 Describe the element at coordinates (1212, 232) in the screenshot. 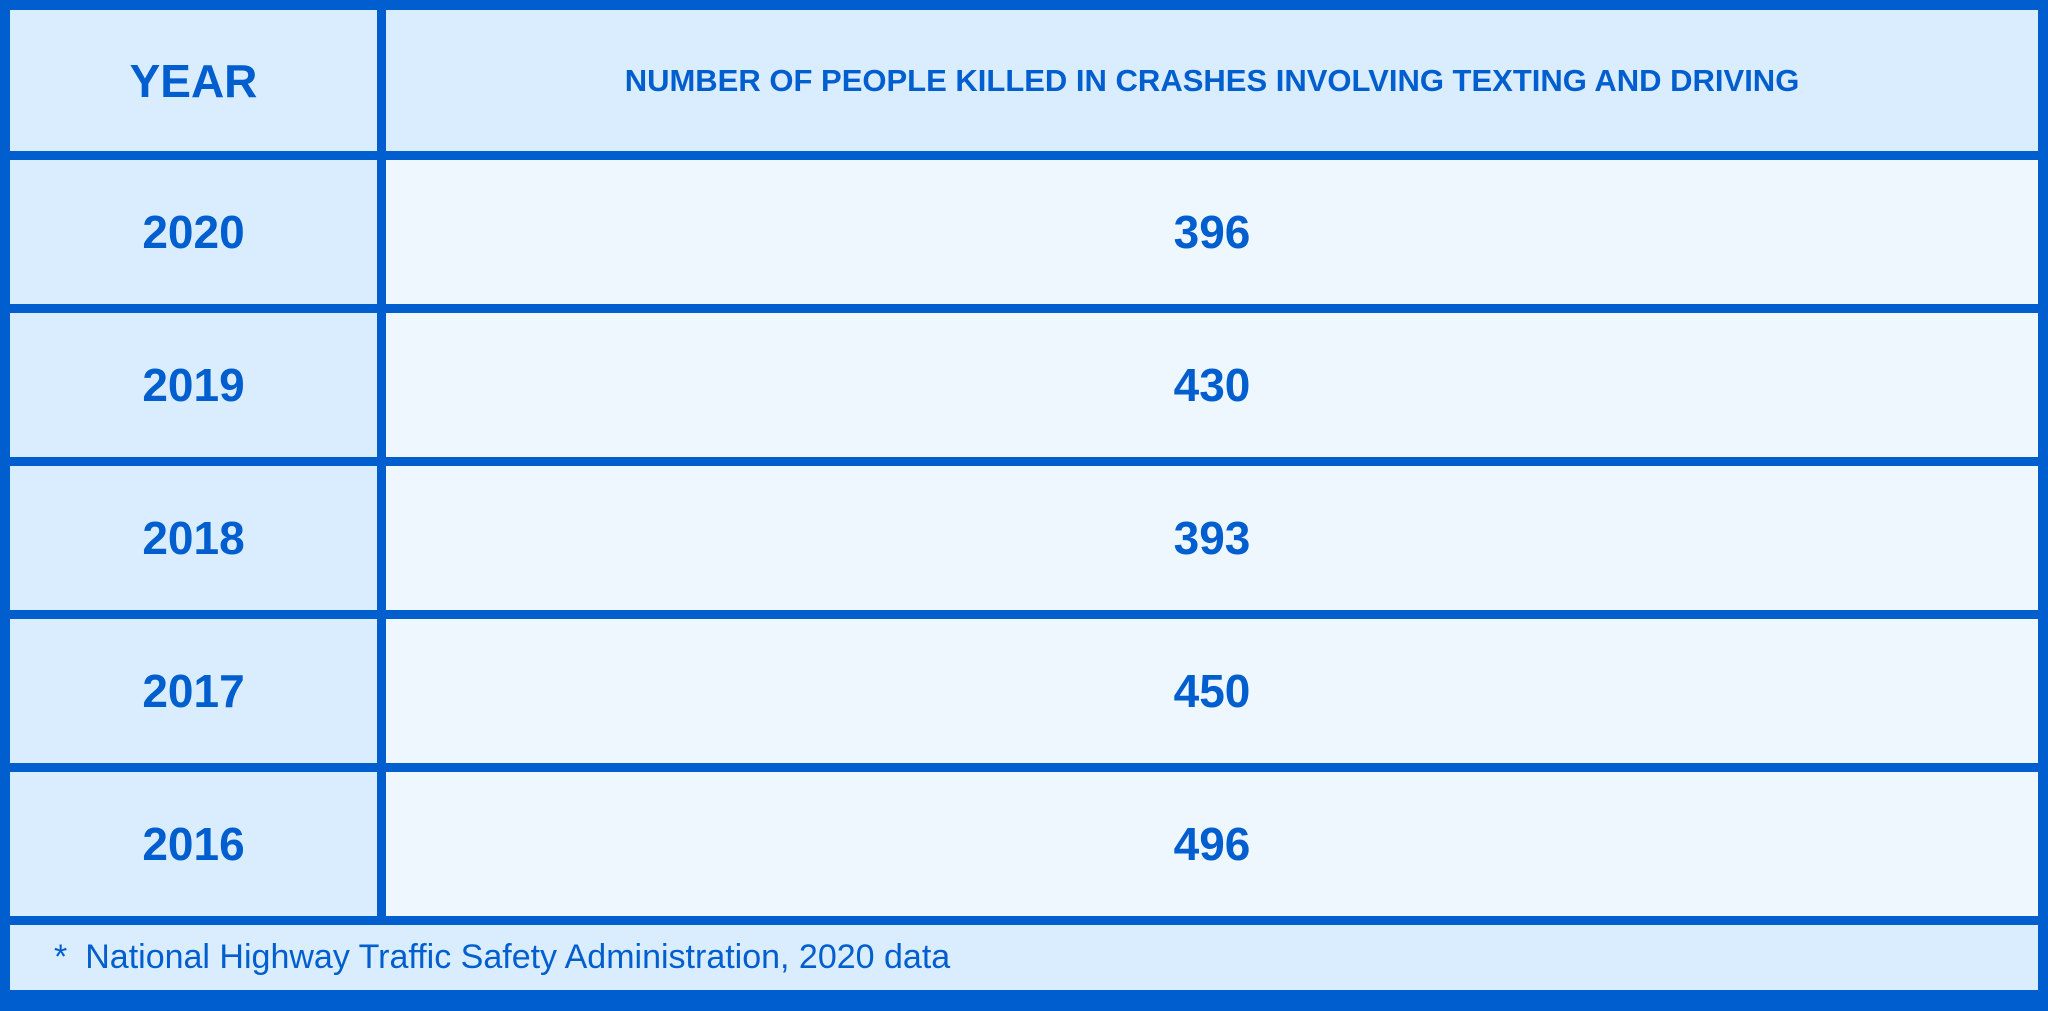

I see `value-cell: 396` at that location.